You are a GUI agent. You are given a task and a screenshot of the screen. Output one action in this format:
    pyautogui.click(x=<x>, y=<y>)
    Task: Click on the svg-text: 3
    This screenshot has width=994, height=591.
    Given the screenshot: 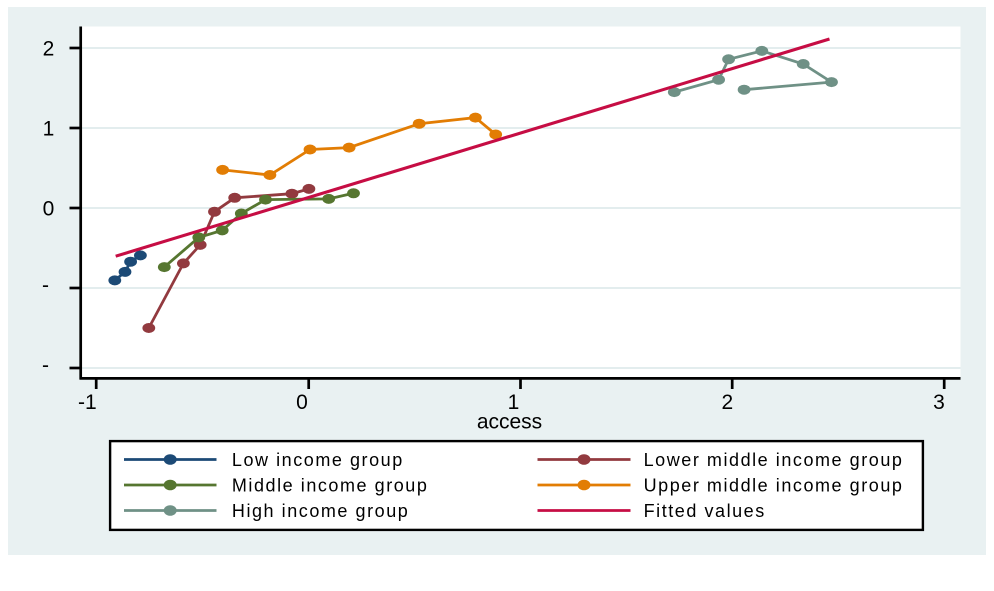 What is the action you would take?
    pyautogui.click(x=939, y=402)
    